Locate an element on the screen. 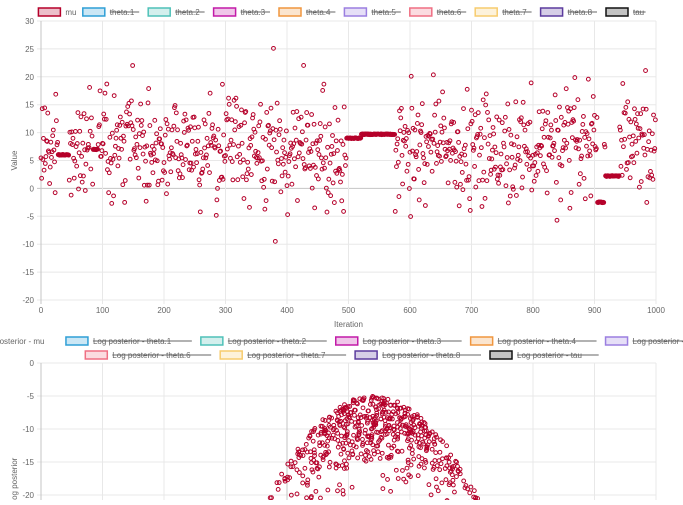 The image size is (683, 505). top-y-tick-label: -5 is located at coordinates (31, 216).